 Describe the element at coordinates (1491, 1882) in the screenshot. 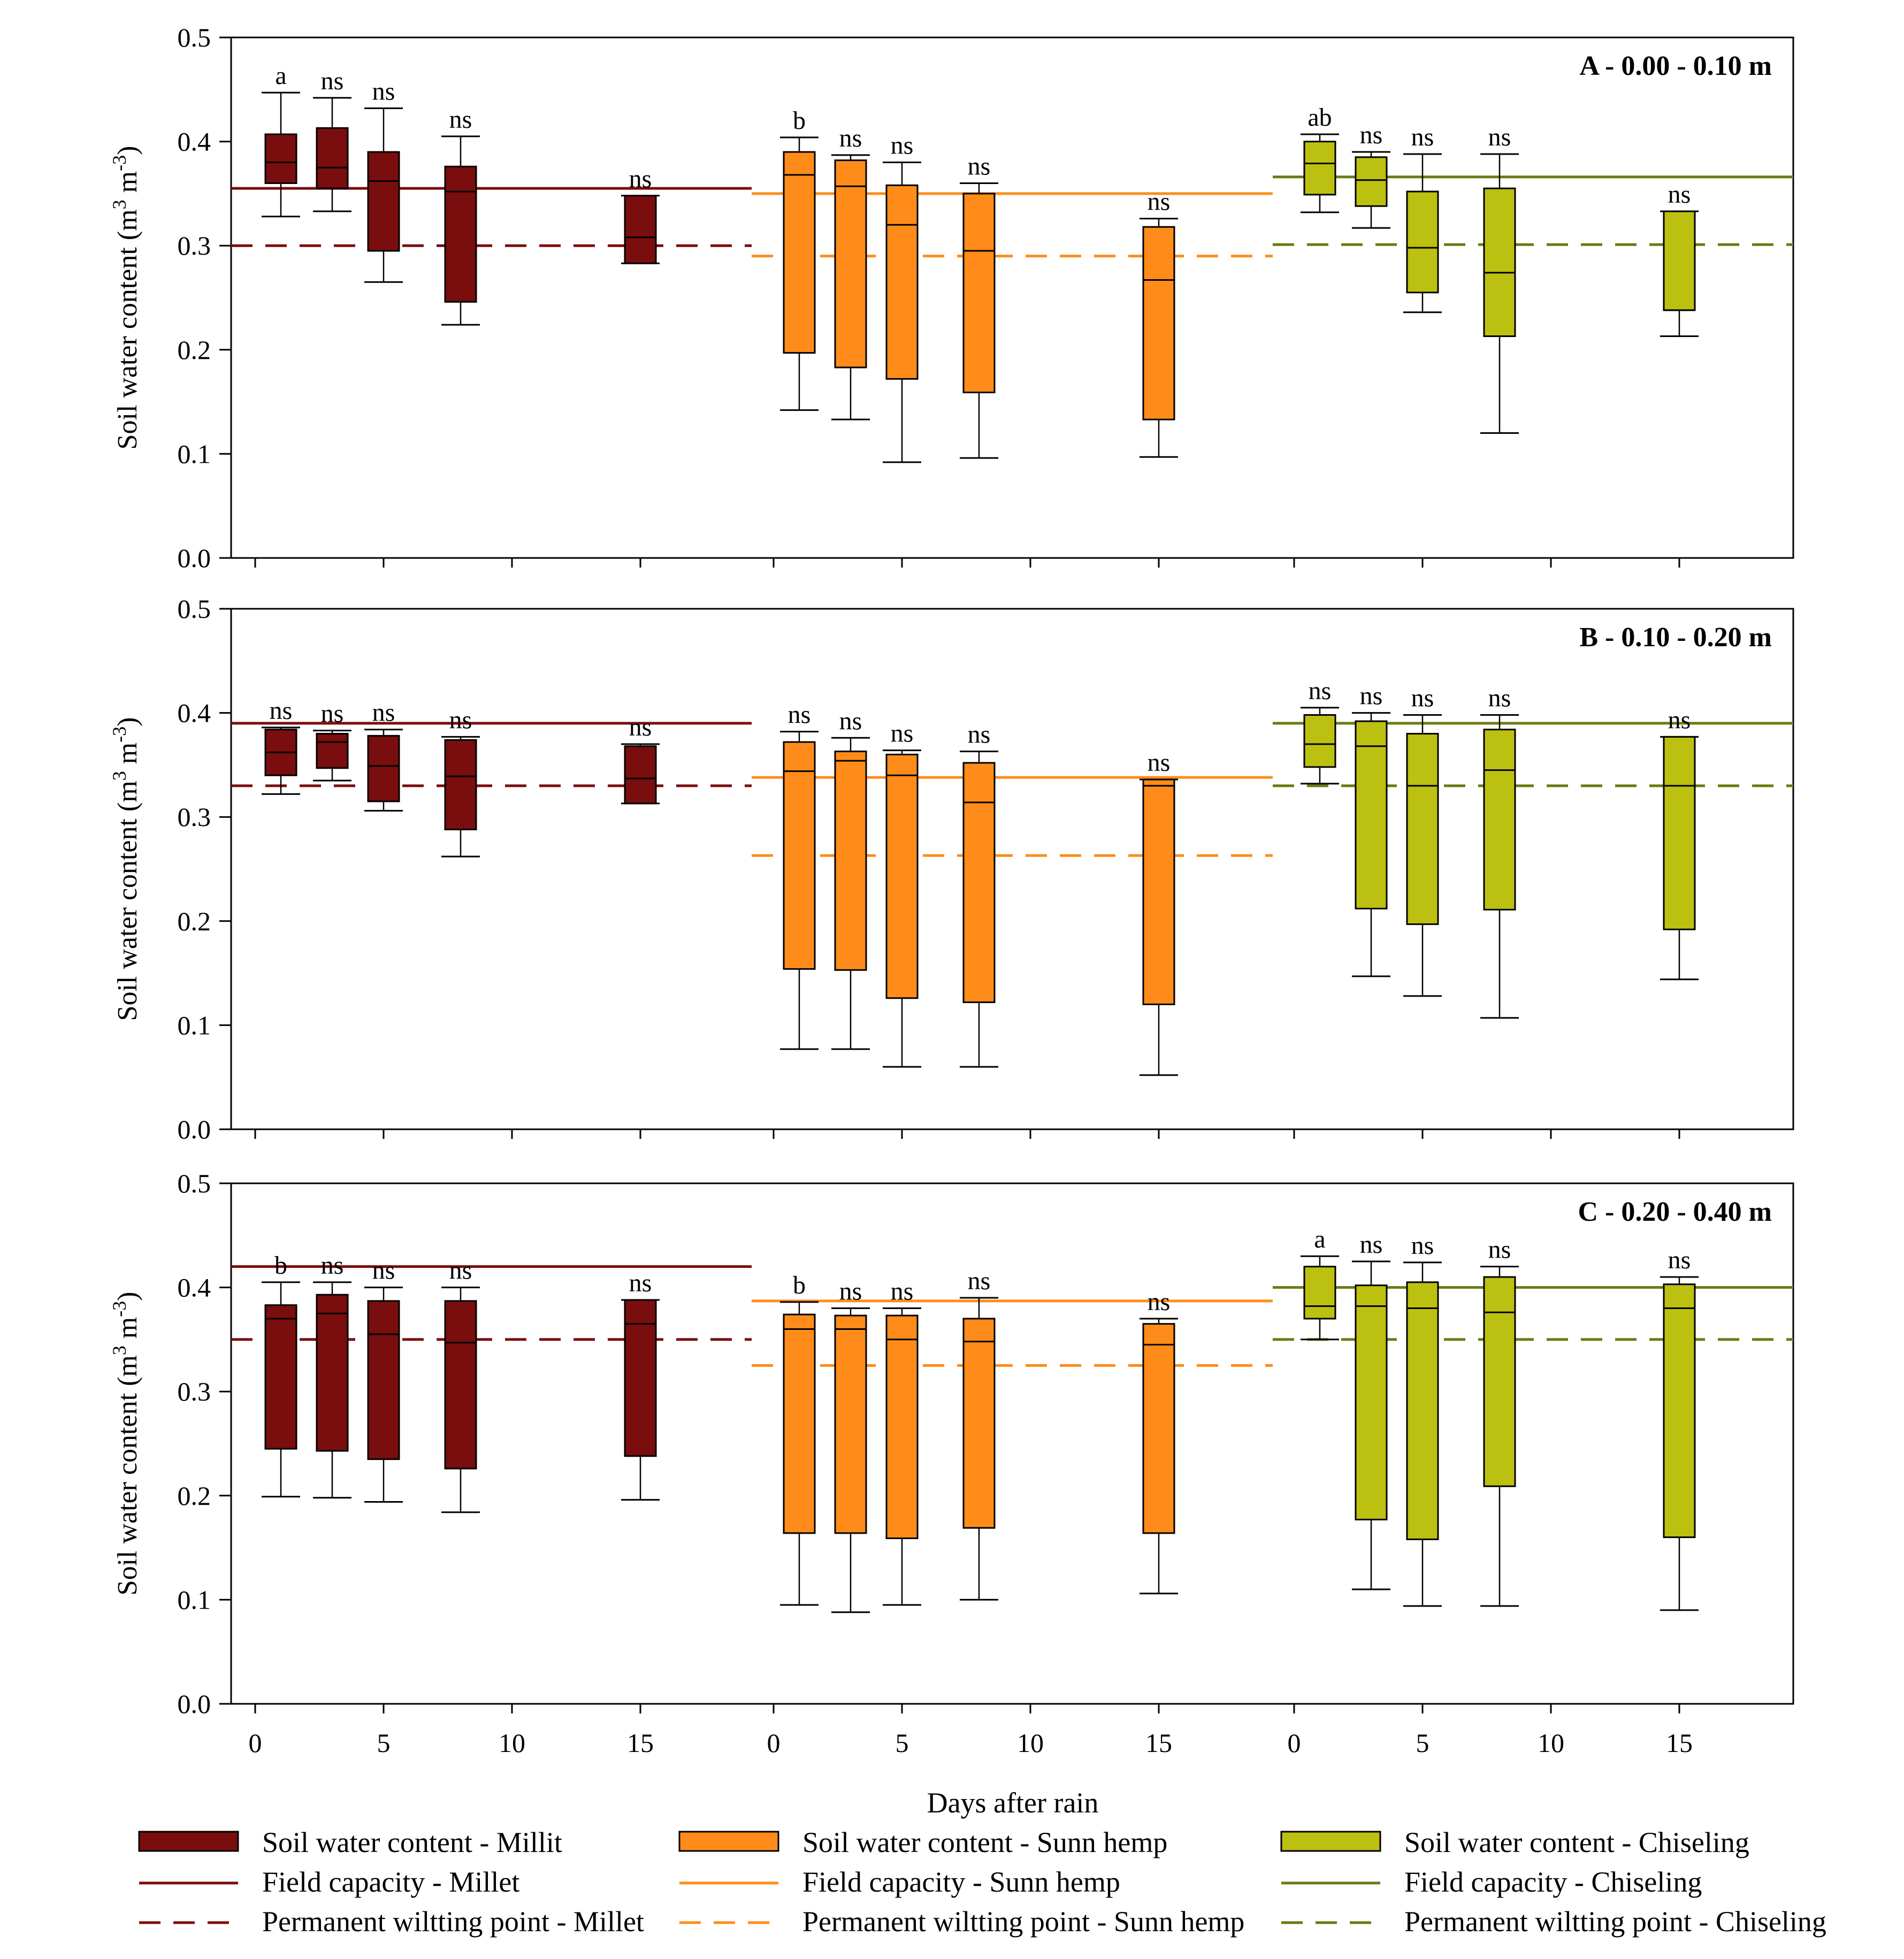

I see `legend-item: Field capacity - Chiseling` at that location.